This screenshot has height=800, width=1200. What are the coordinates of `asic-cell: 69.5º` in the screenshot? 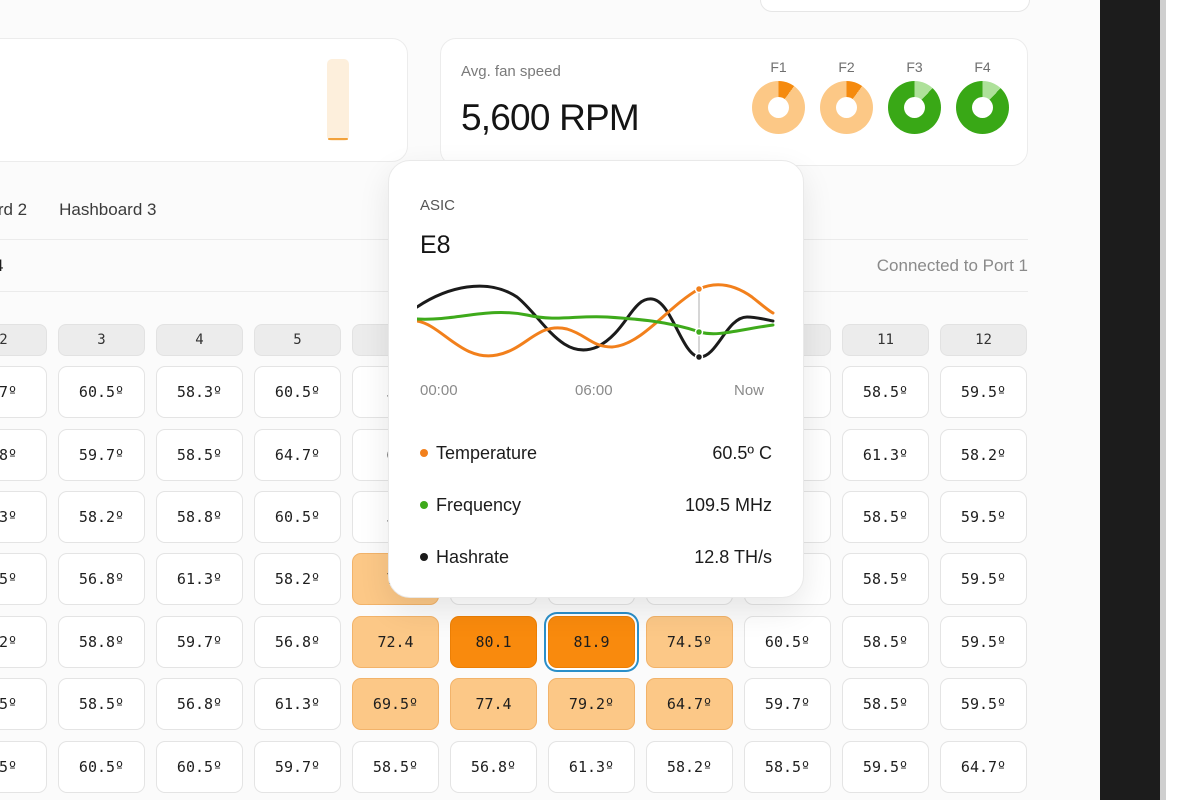 It's located at (395, 704).